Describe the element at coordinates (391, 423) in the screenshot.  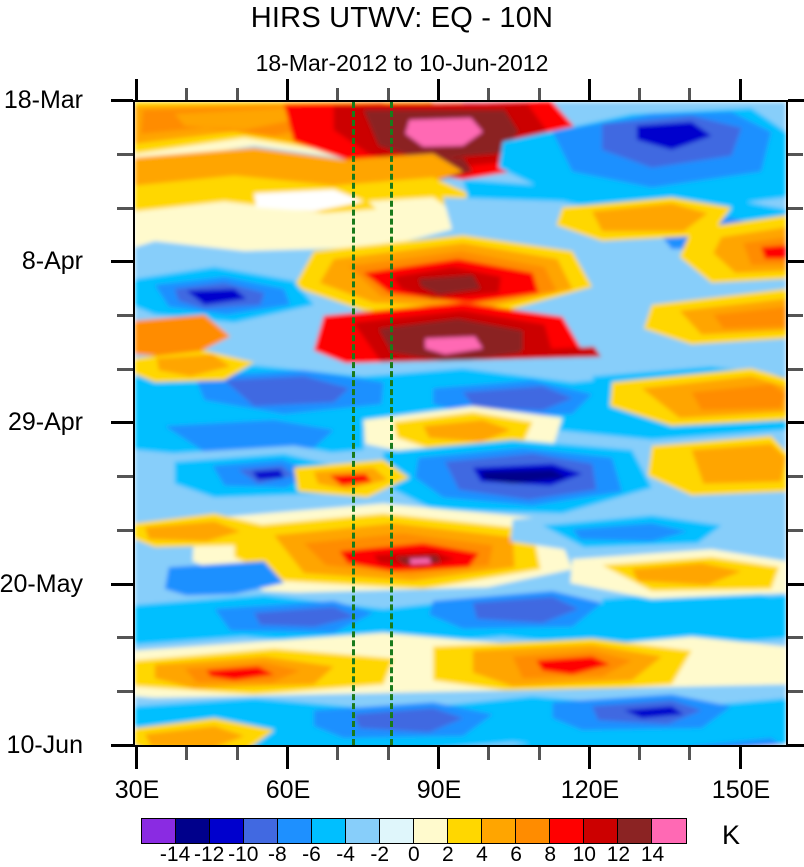
I see `reference-line-right` at that location.